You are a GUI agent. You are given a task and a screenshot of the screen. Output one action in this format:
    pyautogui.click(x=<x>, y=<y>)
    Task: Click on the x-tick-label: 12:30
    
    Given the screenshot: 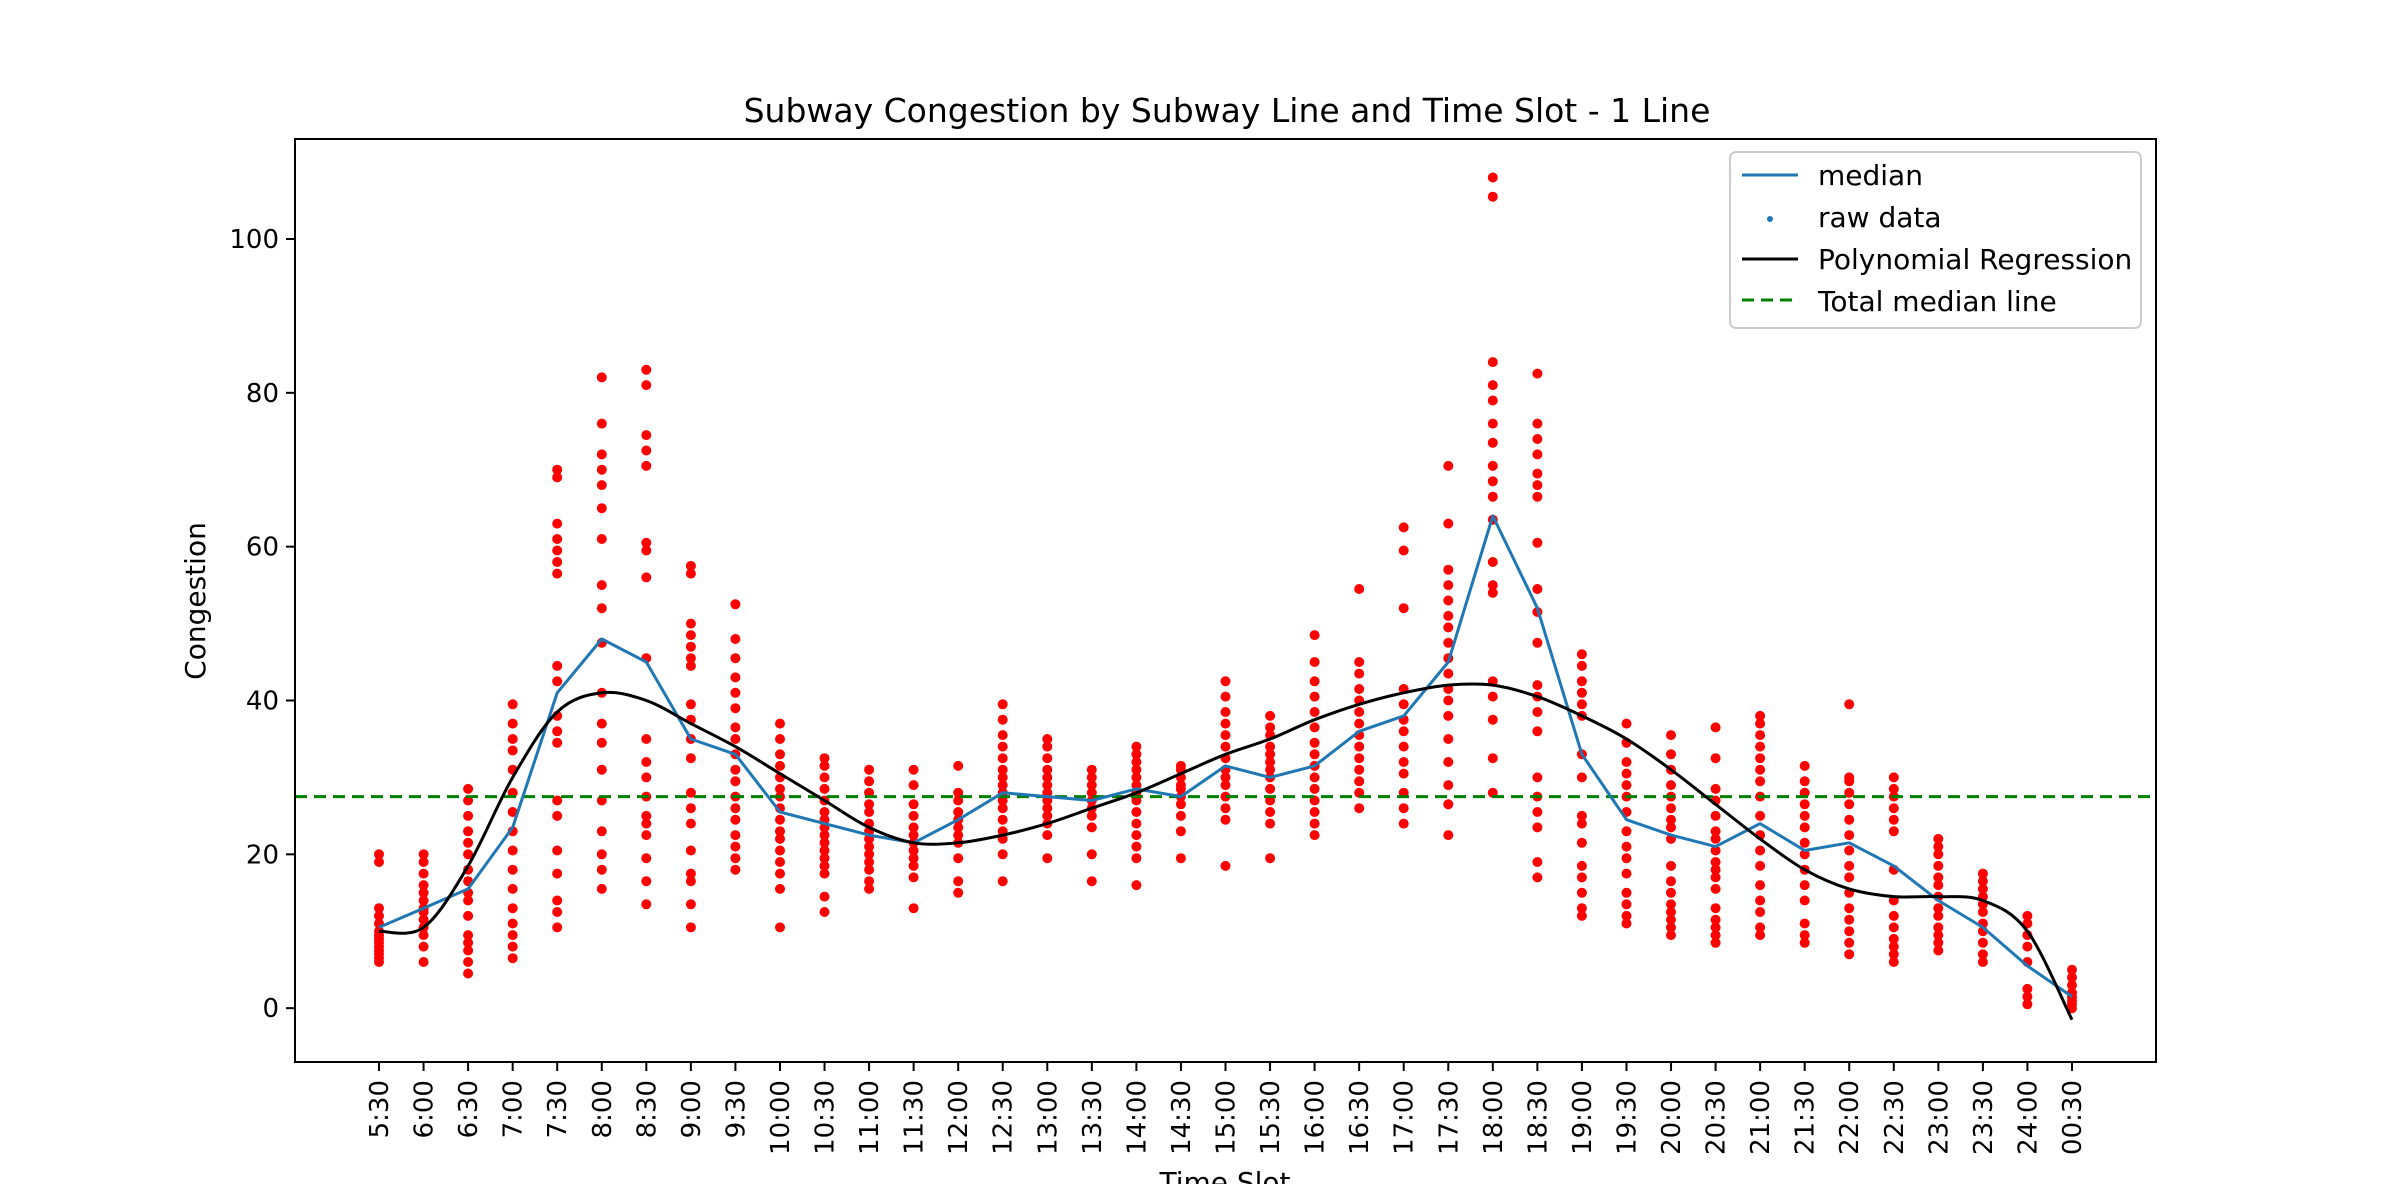 What is the action you would take?
    pyautogui.click(x=1004, y=1117)
    